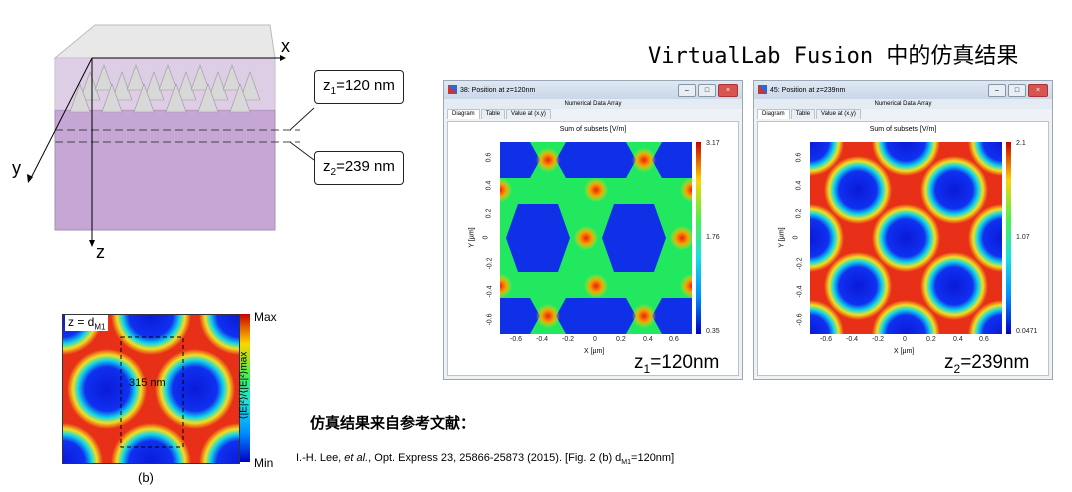 This screenshot has width=1072, height=492. Describe the element at coordinates (906, 238) in the screenshot. I see `field-map-z239` at that location.